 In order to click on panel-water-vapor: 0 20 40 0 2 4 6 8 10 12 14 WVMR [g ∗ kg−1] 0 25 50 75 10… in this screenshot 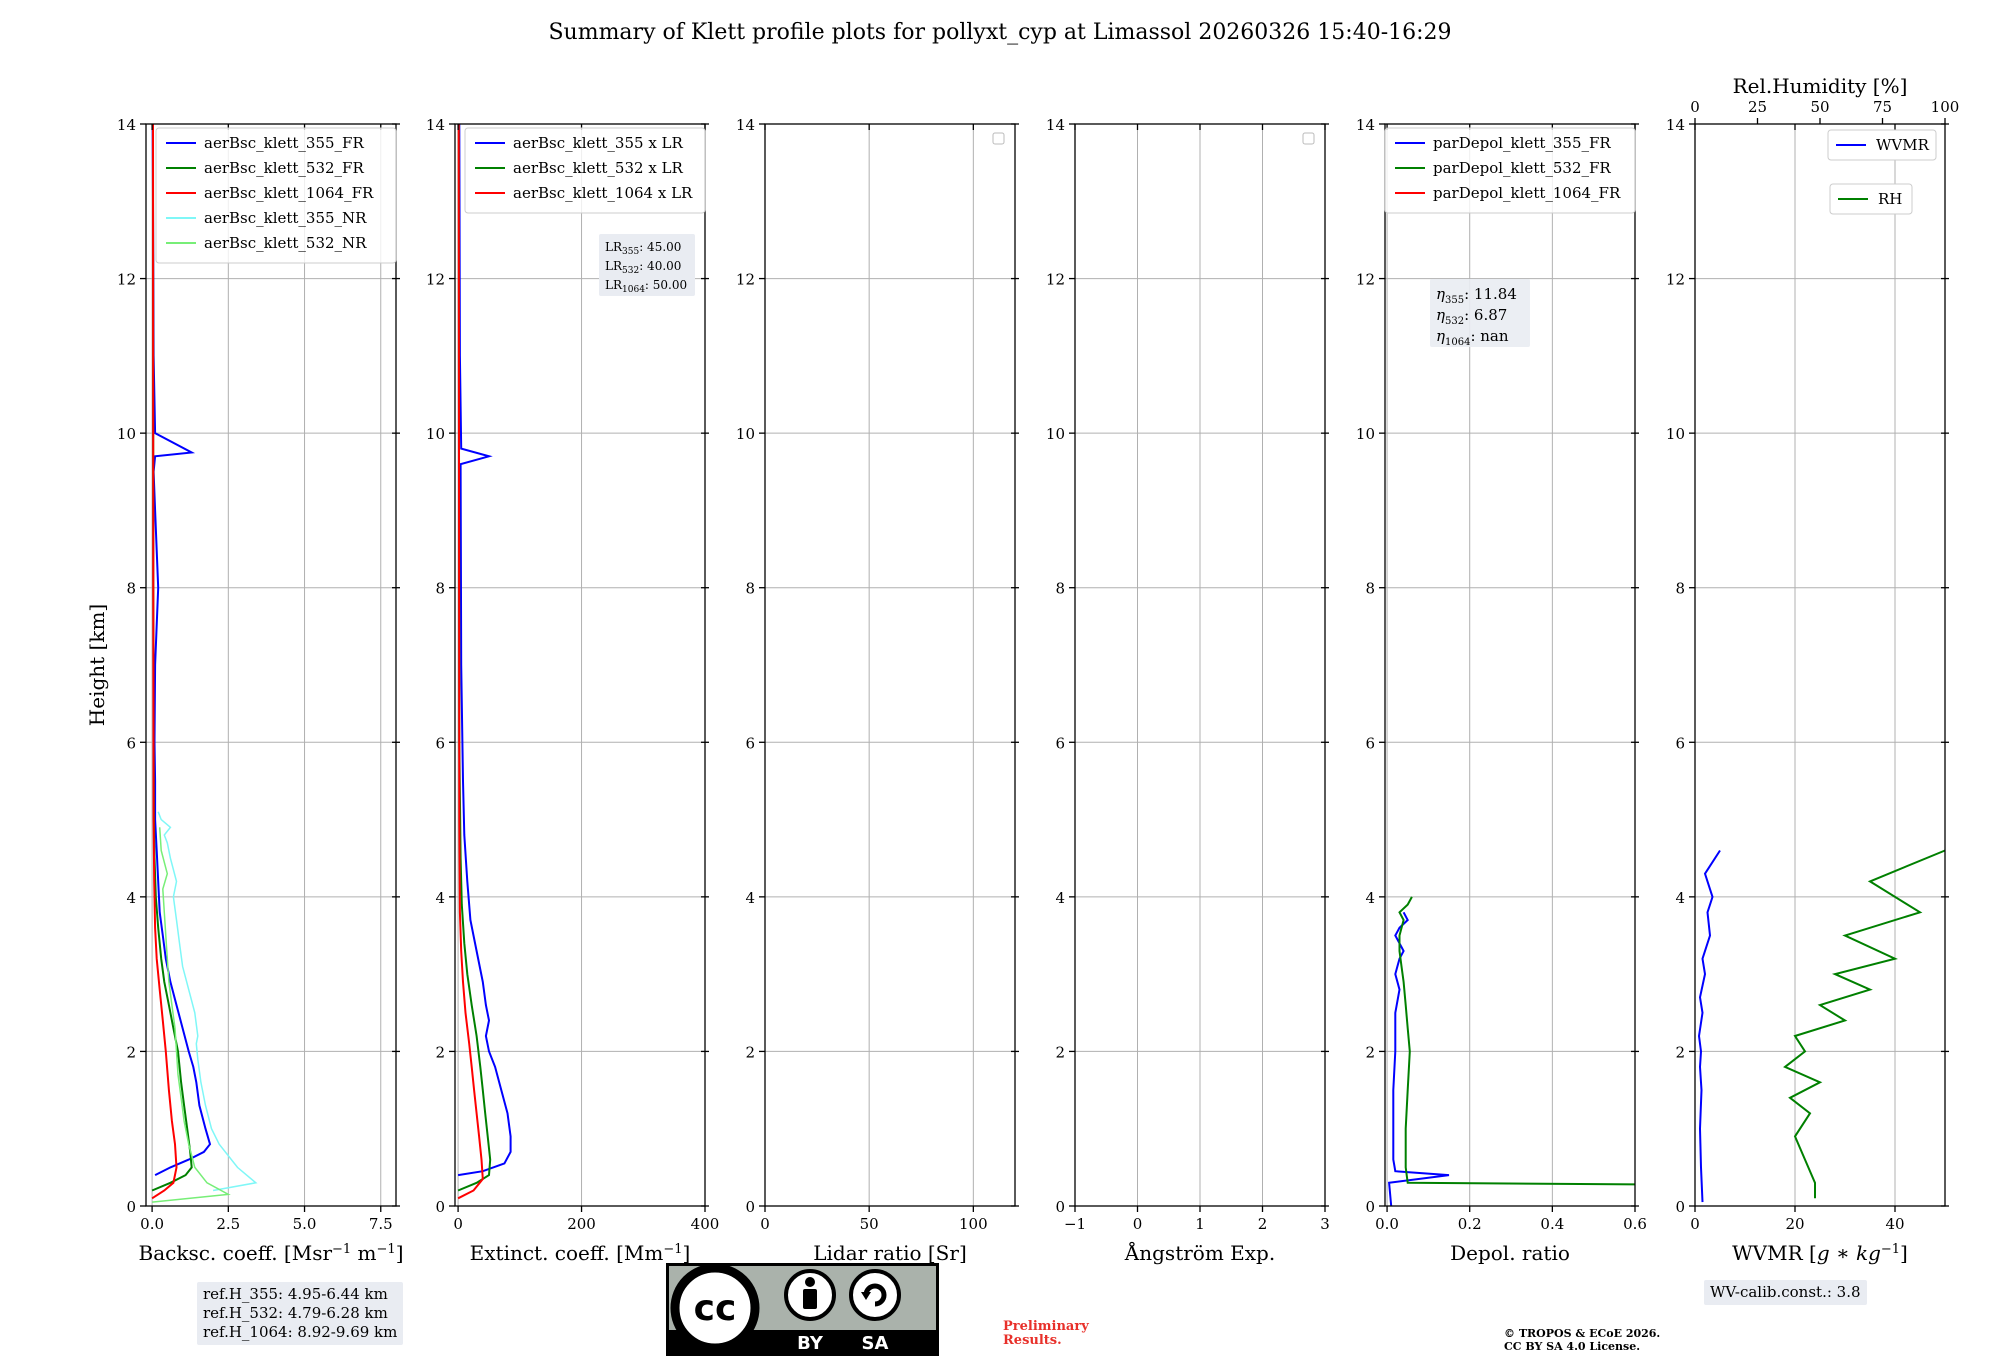, I will do `click(1812, 669)`.